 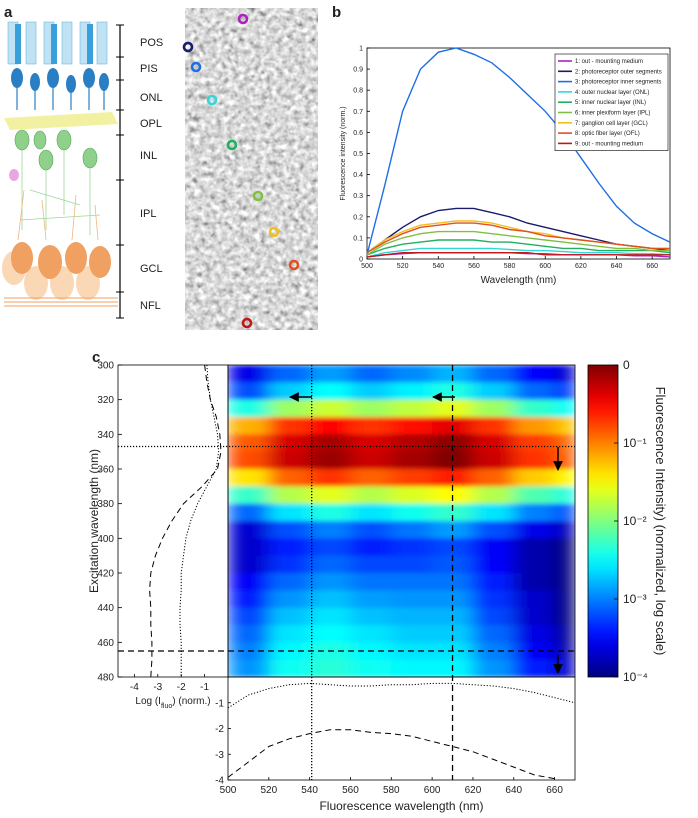 What do you see at coordinates (612, 114) in the screenshot?
I see `legend-label: 6: inner plexiform layer (IPL)` at bounding box center [612, 114].